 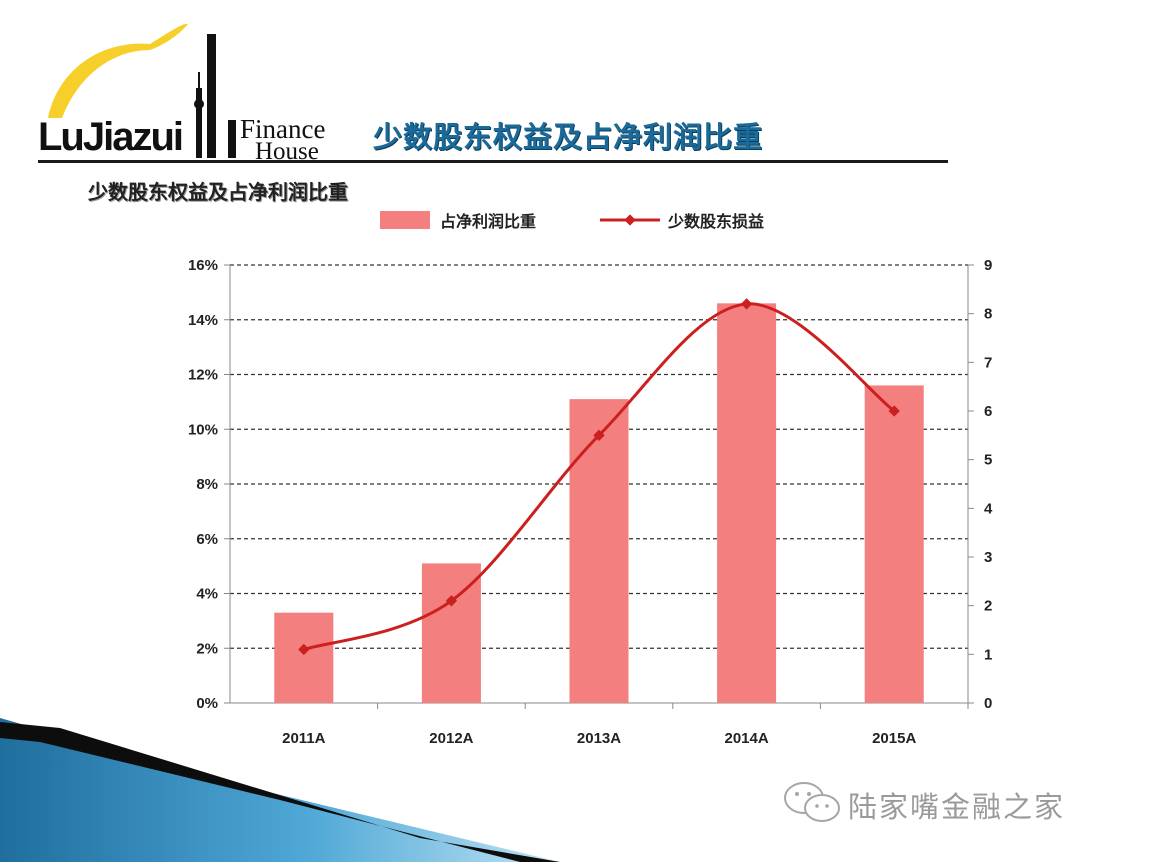 What do you see at coordinates (207, 703) in the screenshot?
I see `left-tick-label: 0%` at bounding box center [207, 703].